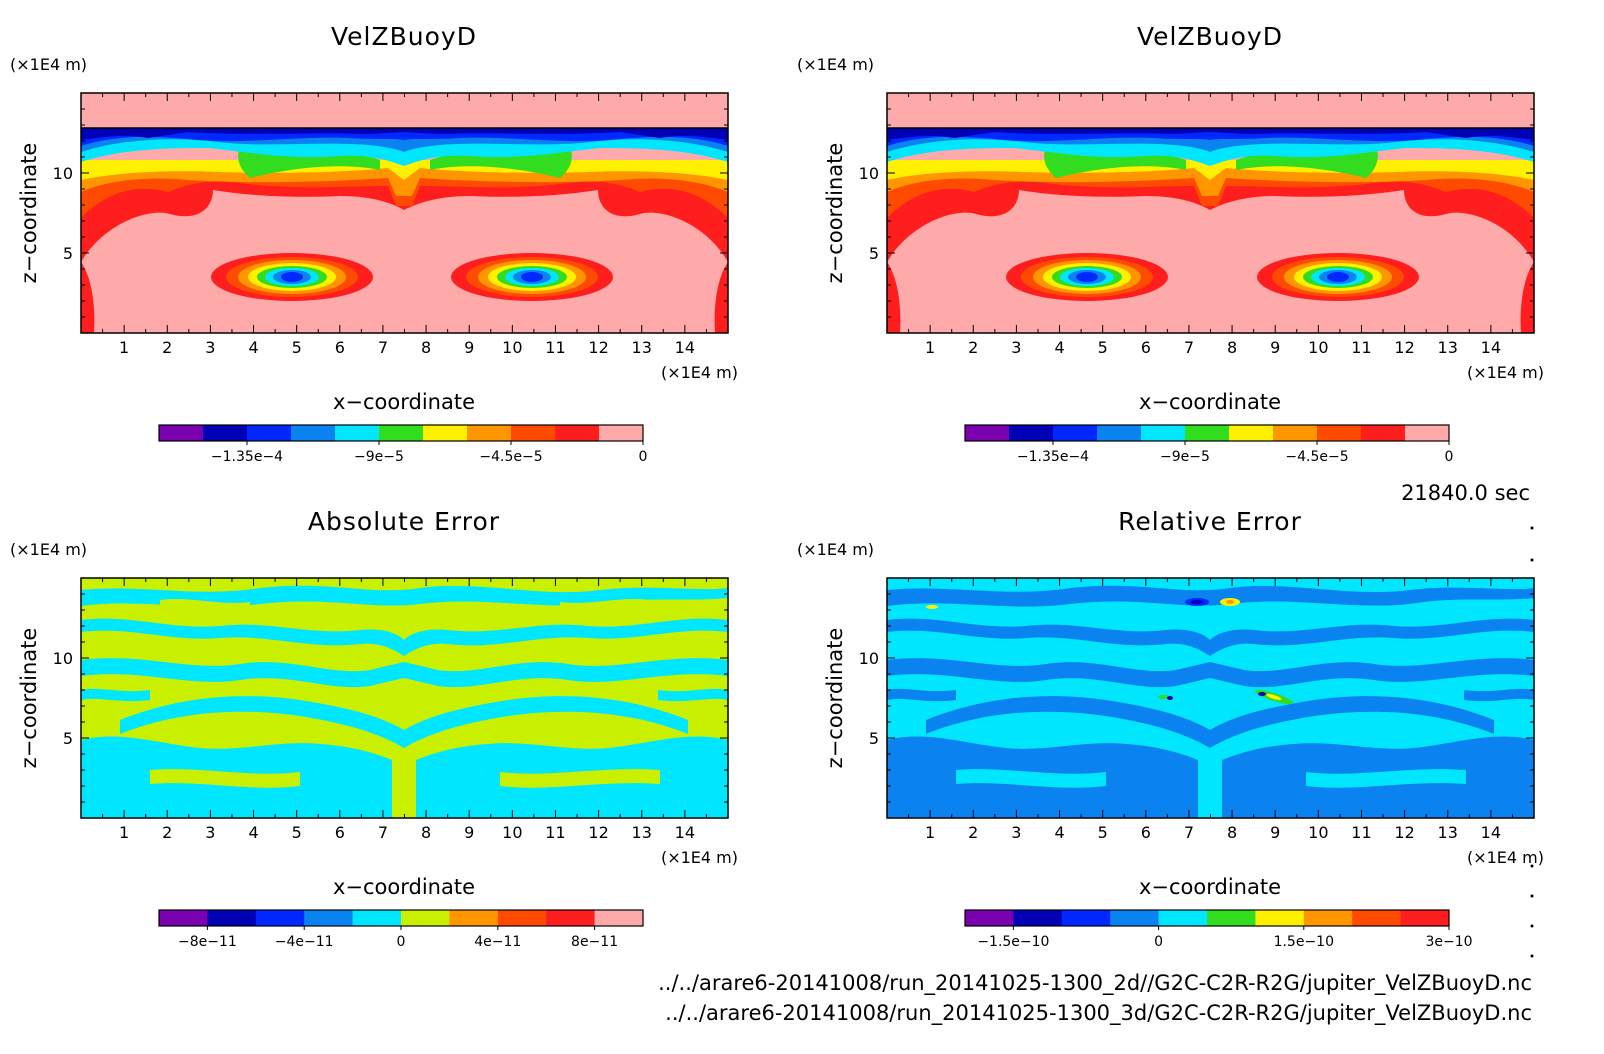  What do you see at coordinates (210, 347) in the screenshot?
I see `x-tick-label: 3` at bounding box center [210, 347].